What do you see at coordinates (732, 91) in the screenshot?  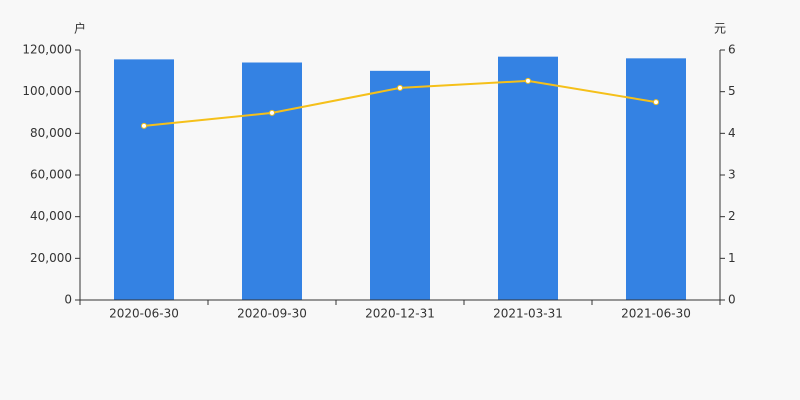 I see `y2-tick-label: 5` at bounding box center [732, 91].